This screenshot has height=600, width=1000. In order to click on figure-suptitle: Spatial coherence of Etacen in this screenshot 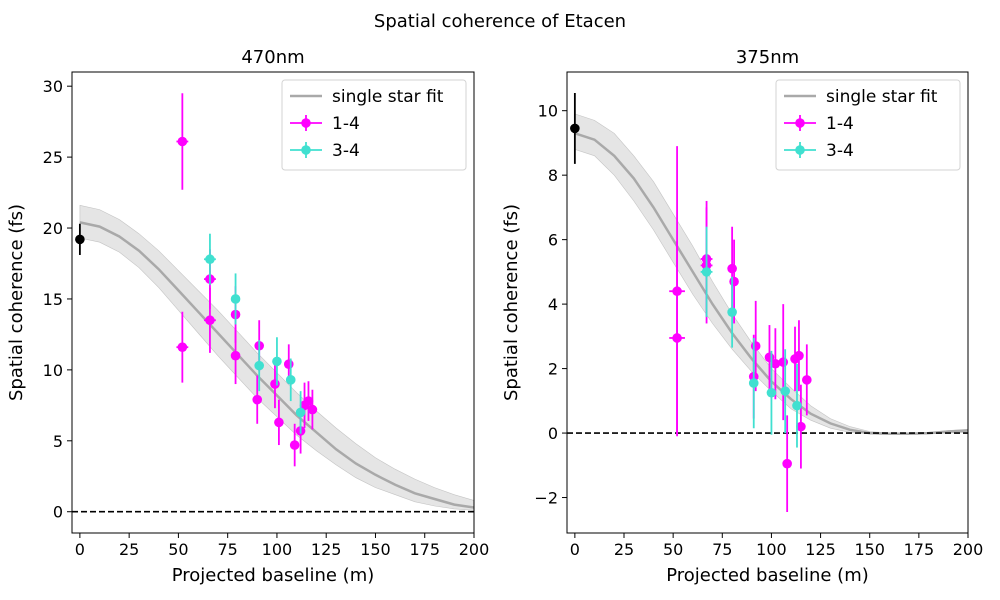, I will do `click(500, 21)`.